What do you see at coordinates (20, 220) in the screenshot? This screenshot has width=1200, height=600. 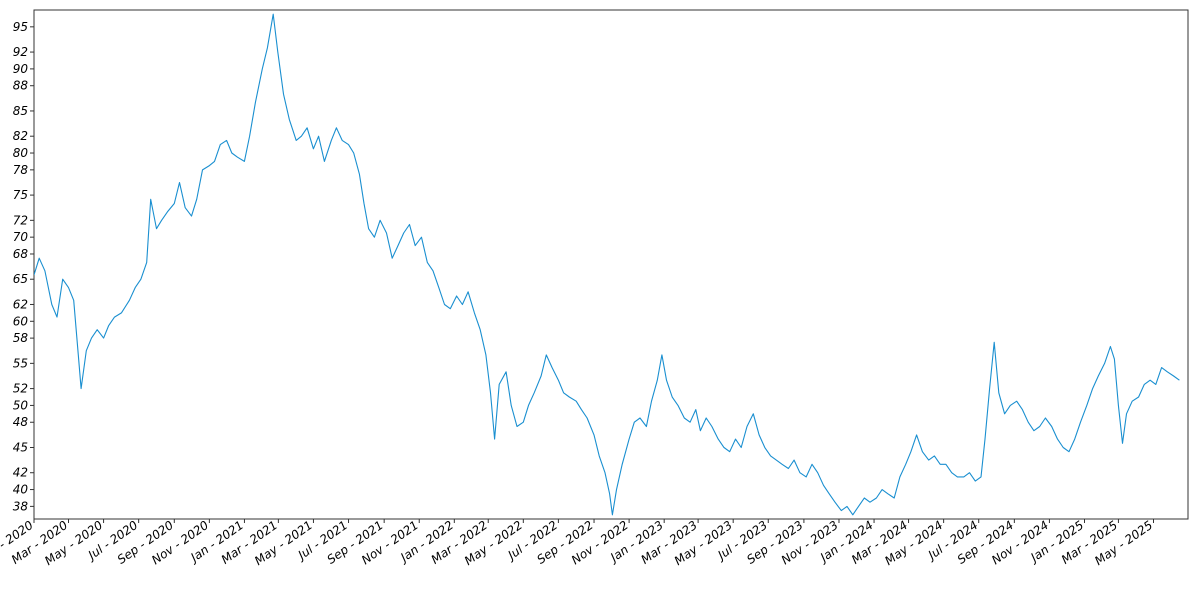 I see `y-tick-label: 72` at bounding box center [20, 220].